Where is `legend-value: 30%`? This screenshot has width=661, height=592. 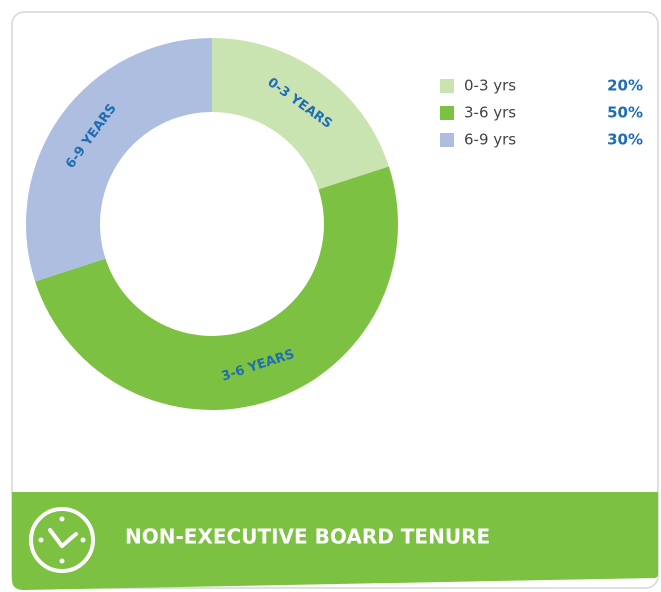
legend-value: 30% is located at coordinates (625, 140).